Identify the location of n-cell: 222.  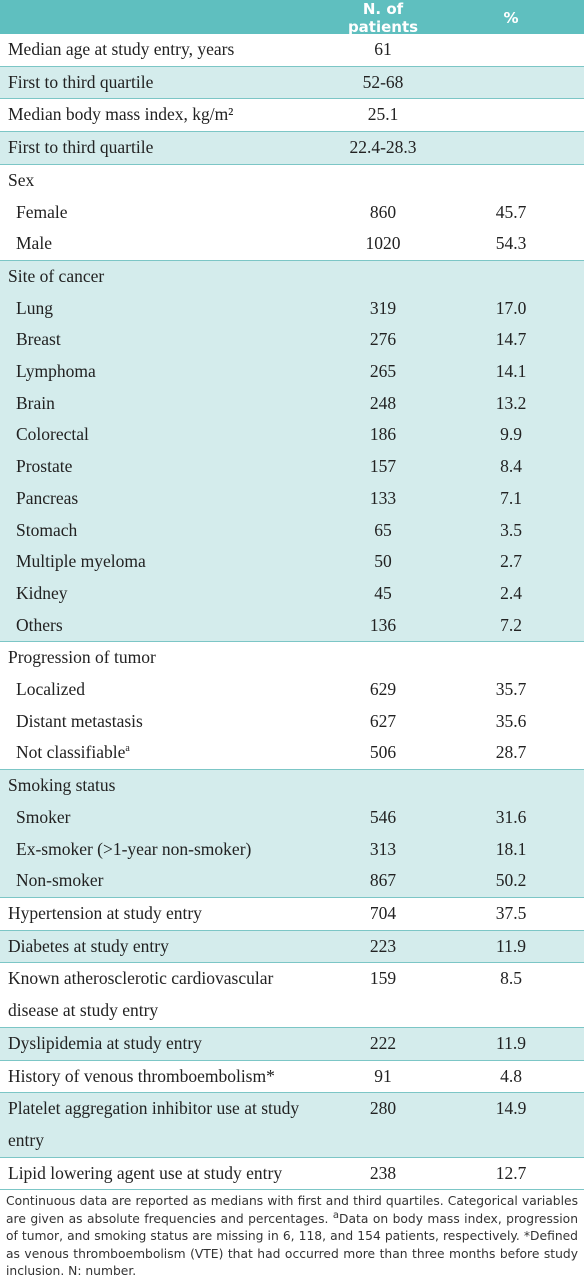
(383, 1042).